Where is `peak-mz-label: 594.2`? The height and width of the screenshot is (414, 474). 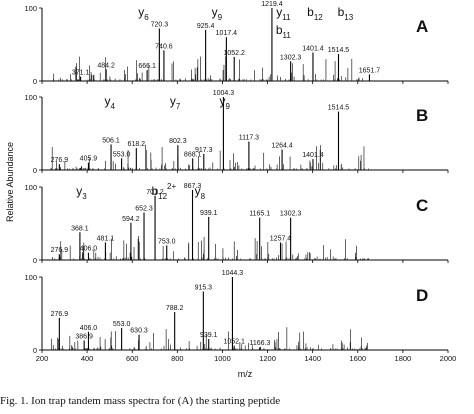 peak-mz-label: 594.2 is located at coordinates (131, 219).